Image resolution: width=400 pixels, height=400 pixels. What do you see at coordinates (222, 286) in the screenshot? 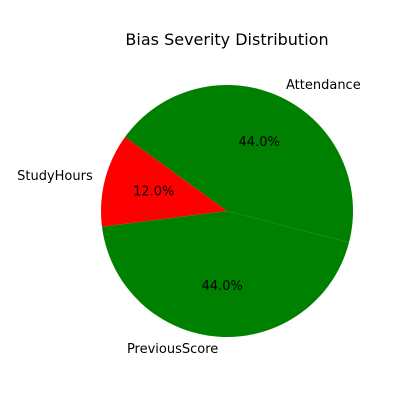
I see `slice-percent-previousscore: 44.0%` at bounding box center [222, 286].